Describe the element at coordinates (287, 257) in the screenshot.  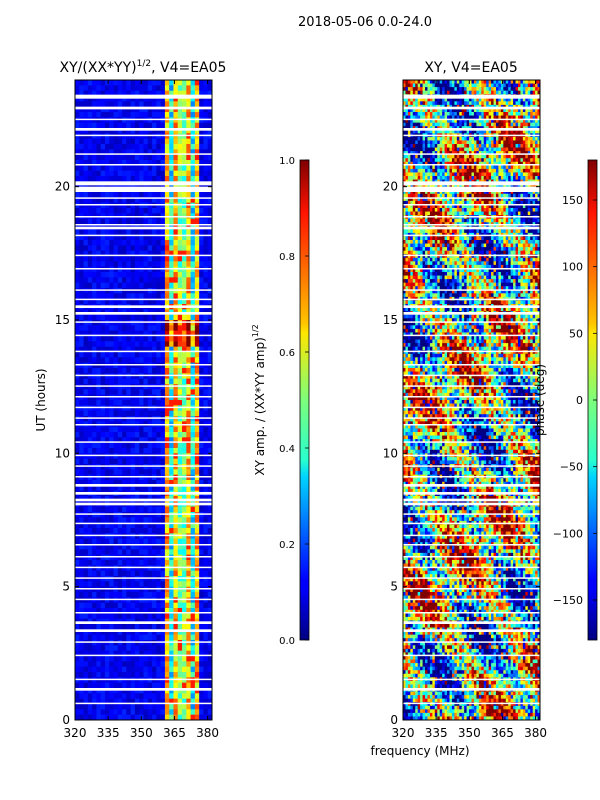
I see `colorbar-tick-label: 0.8` at that location.